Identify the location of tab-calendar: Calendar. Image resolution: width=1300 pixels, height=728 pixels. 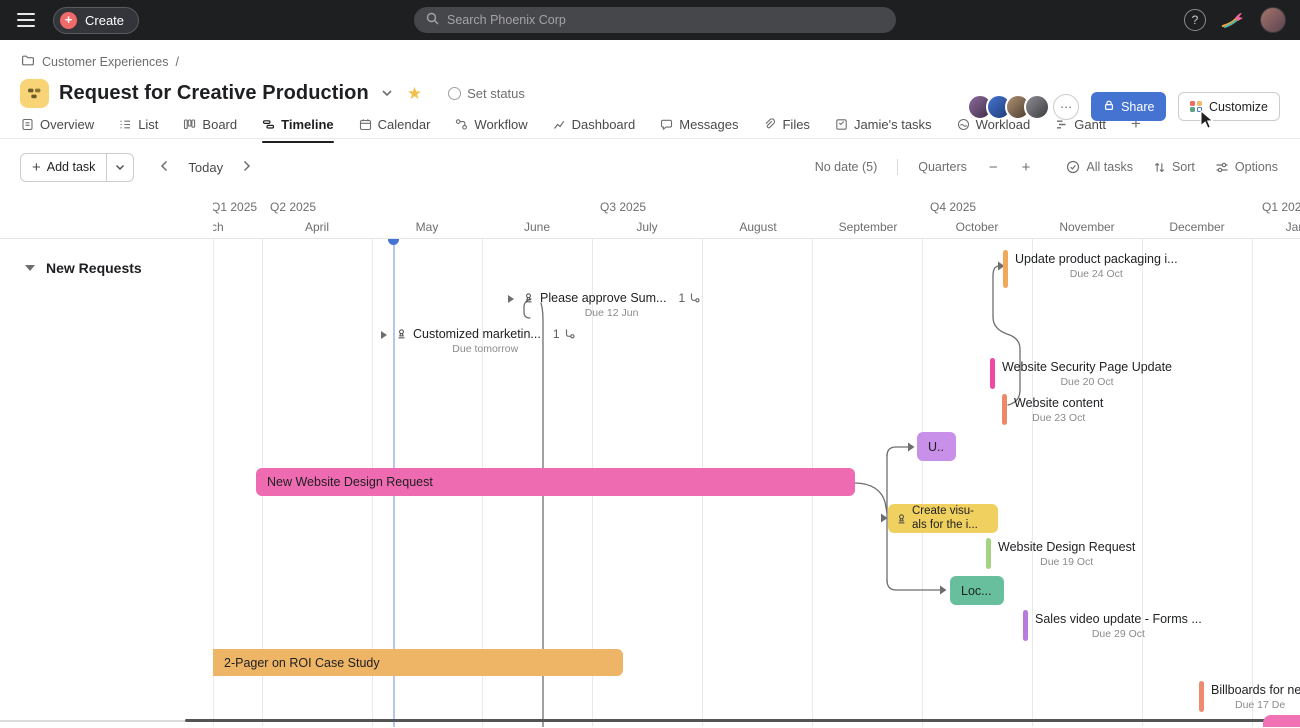
(395, 129).